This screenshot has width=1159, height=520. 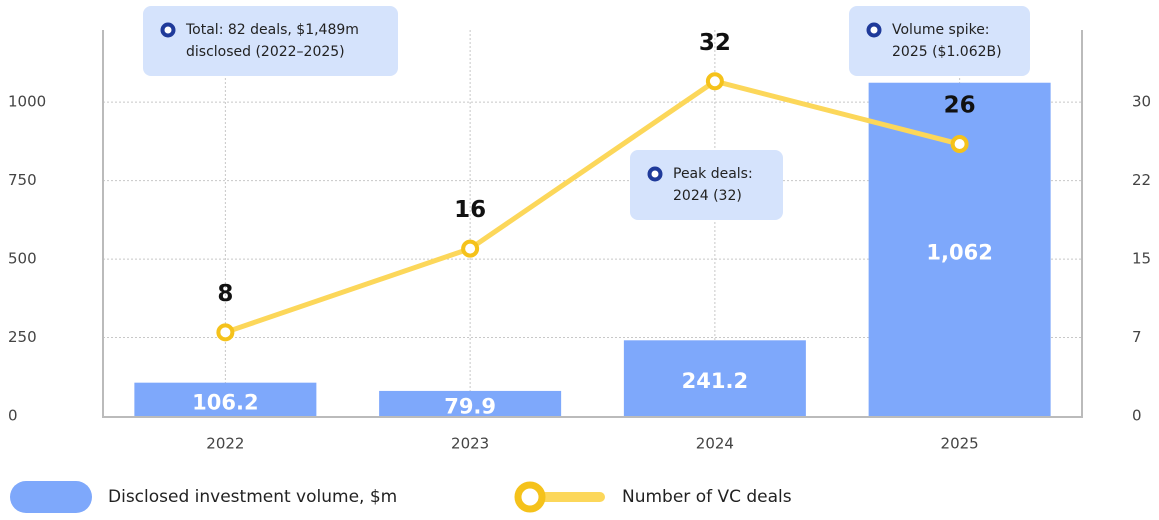 I want to click on x-tick-label: 2022, so click(x=225, y=444).